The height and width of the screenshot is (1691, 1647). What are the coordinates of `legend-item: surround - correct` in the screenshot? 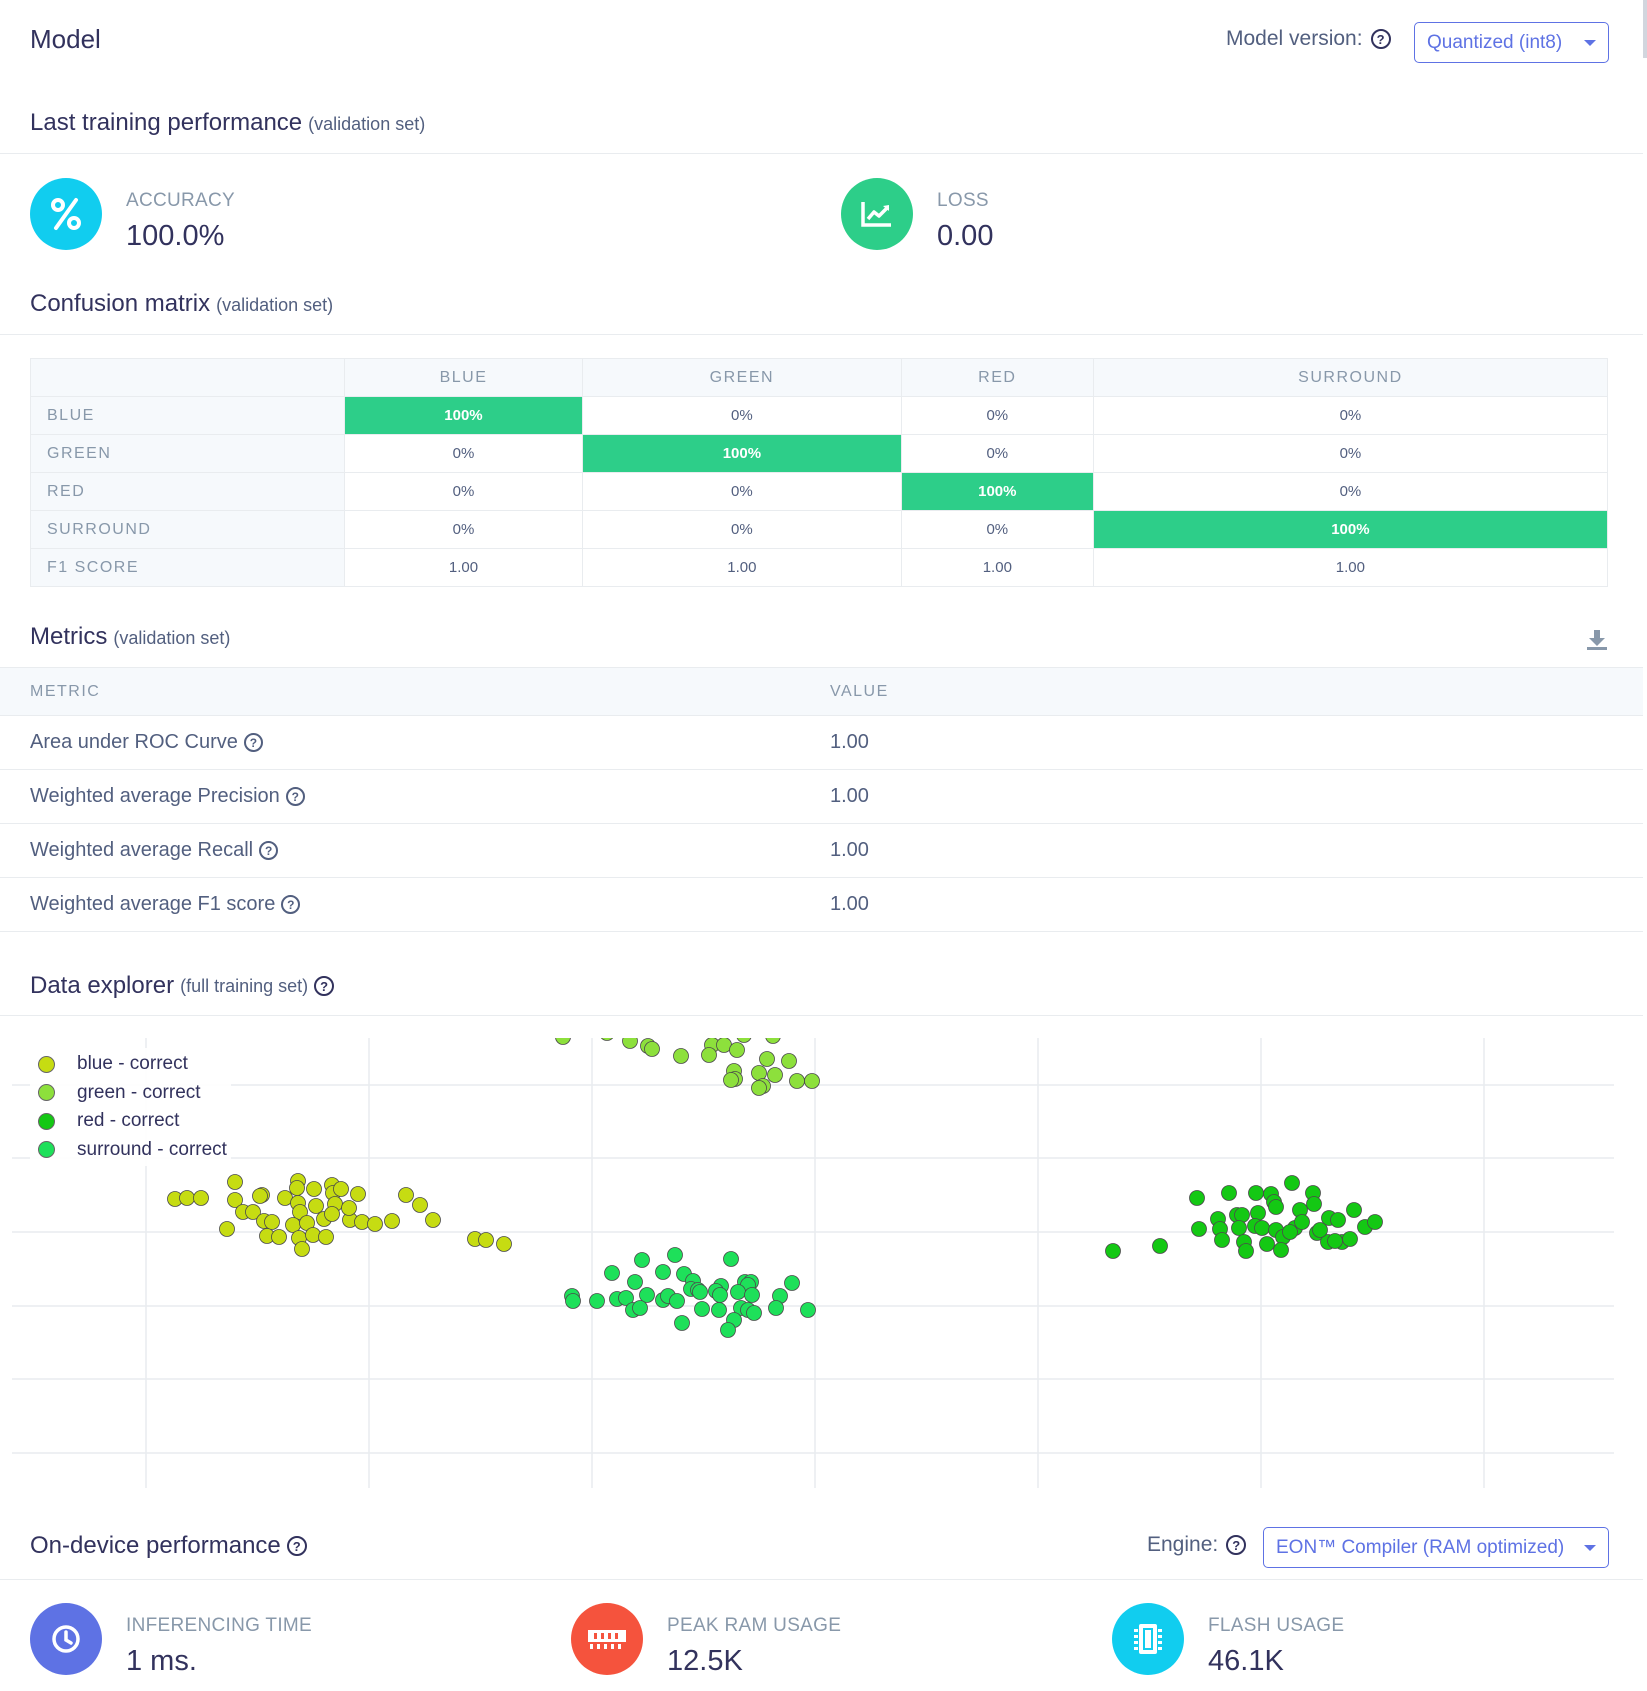 It's located at (130, 1150).